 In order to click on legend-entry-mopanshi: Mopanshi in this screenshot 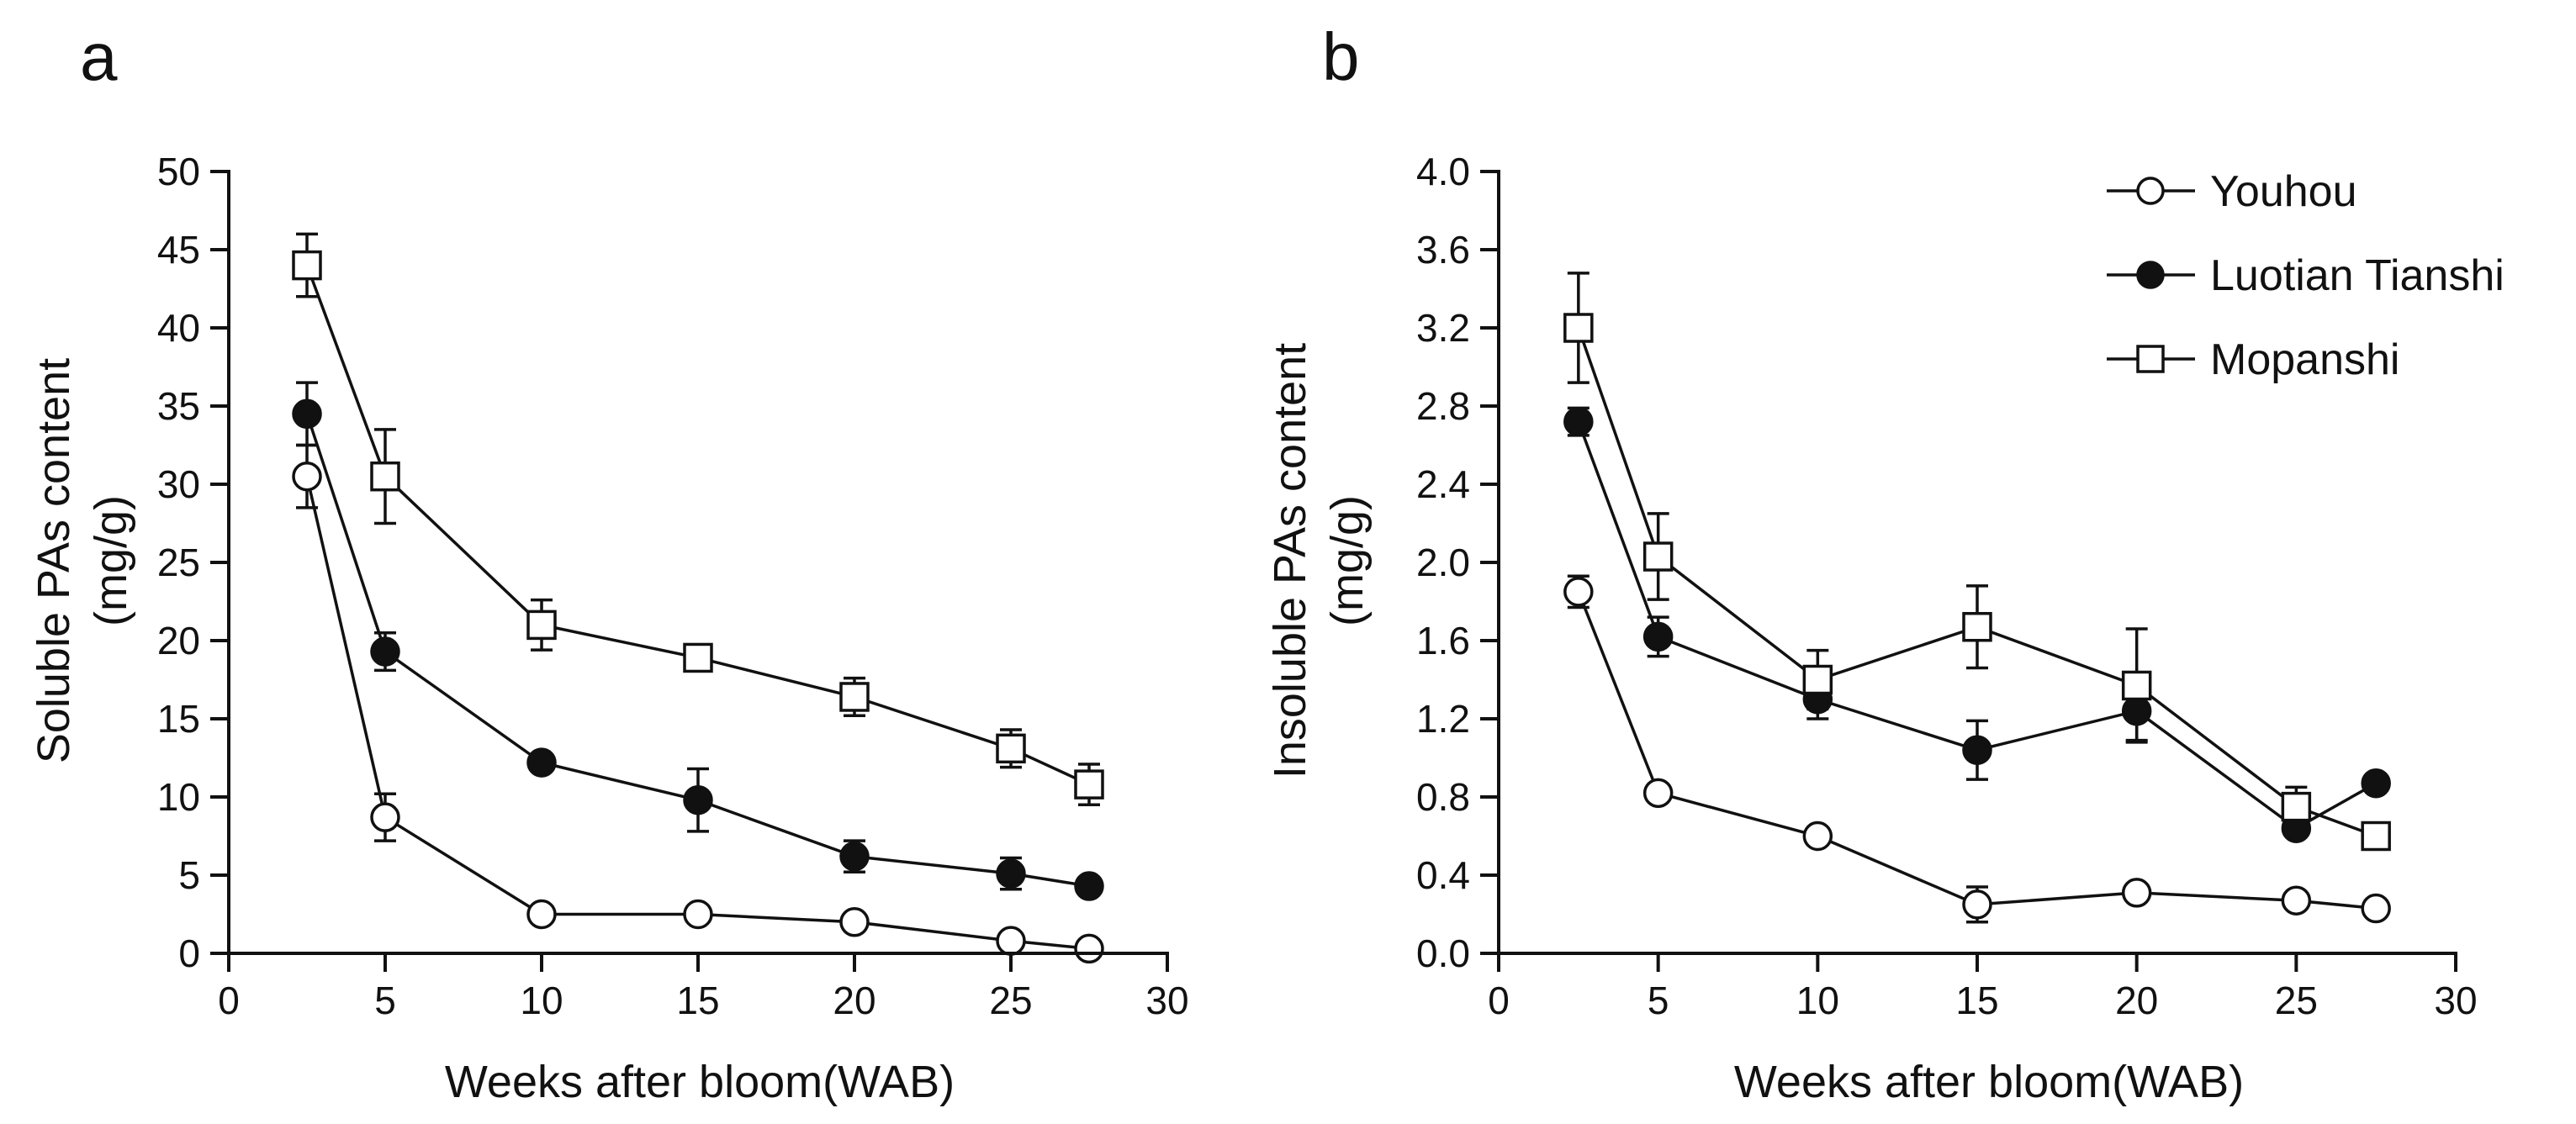, I will do `click(2253, 359)`.